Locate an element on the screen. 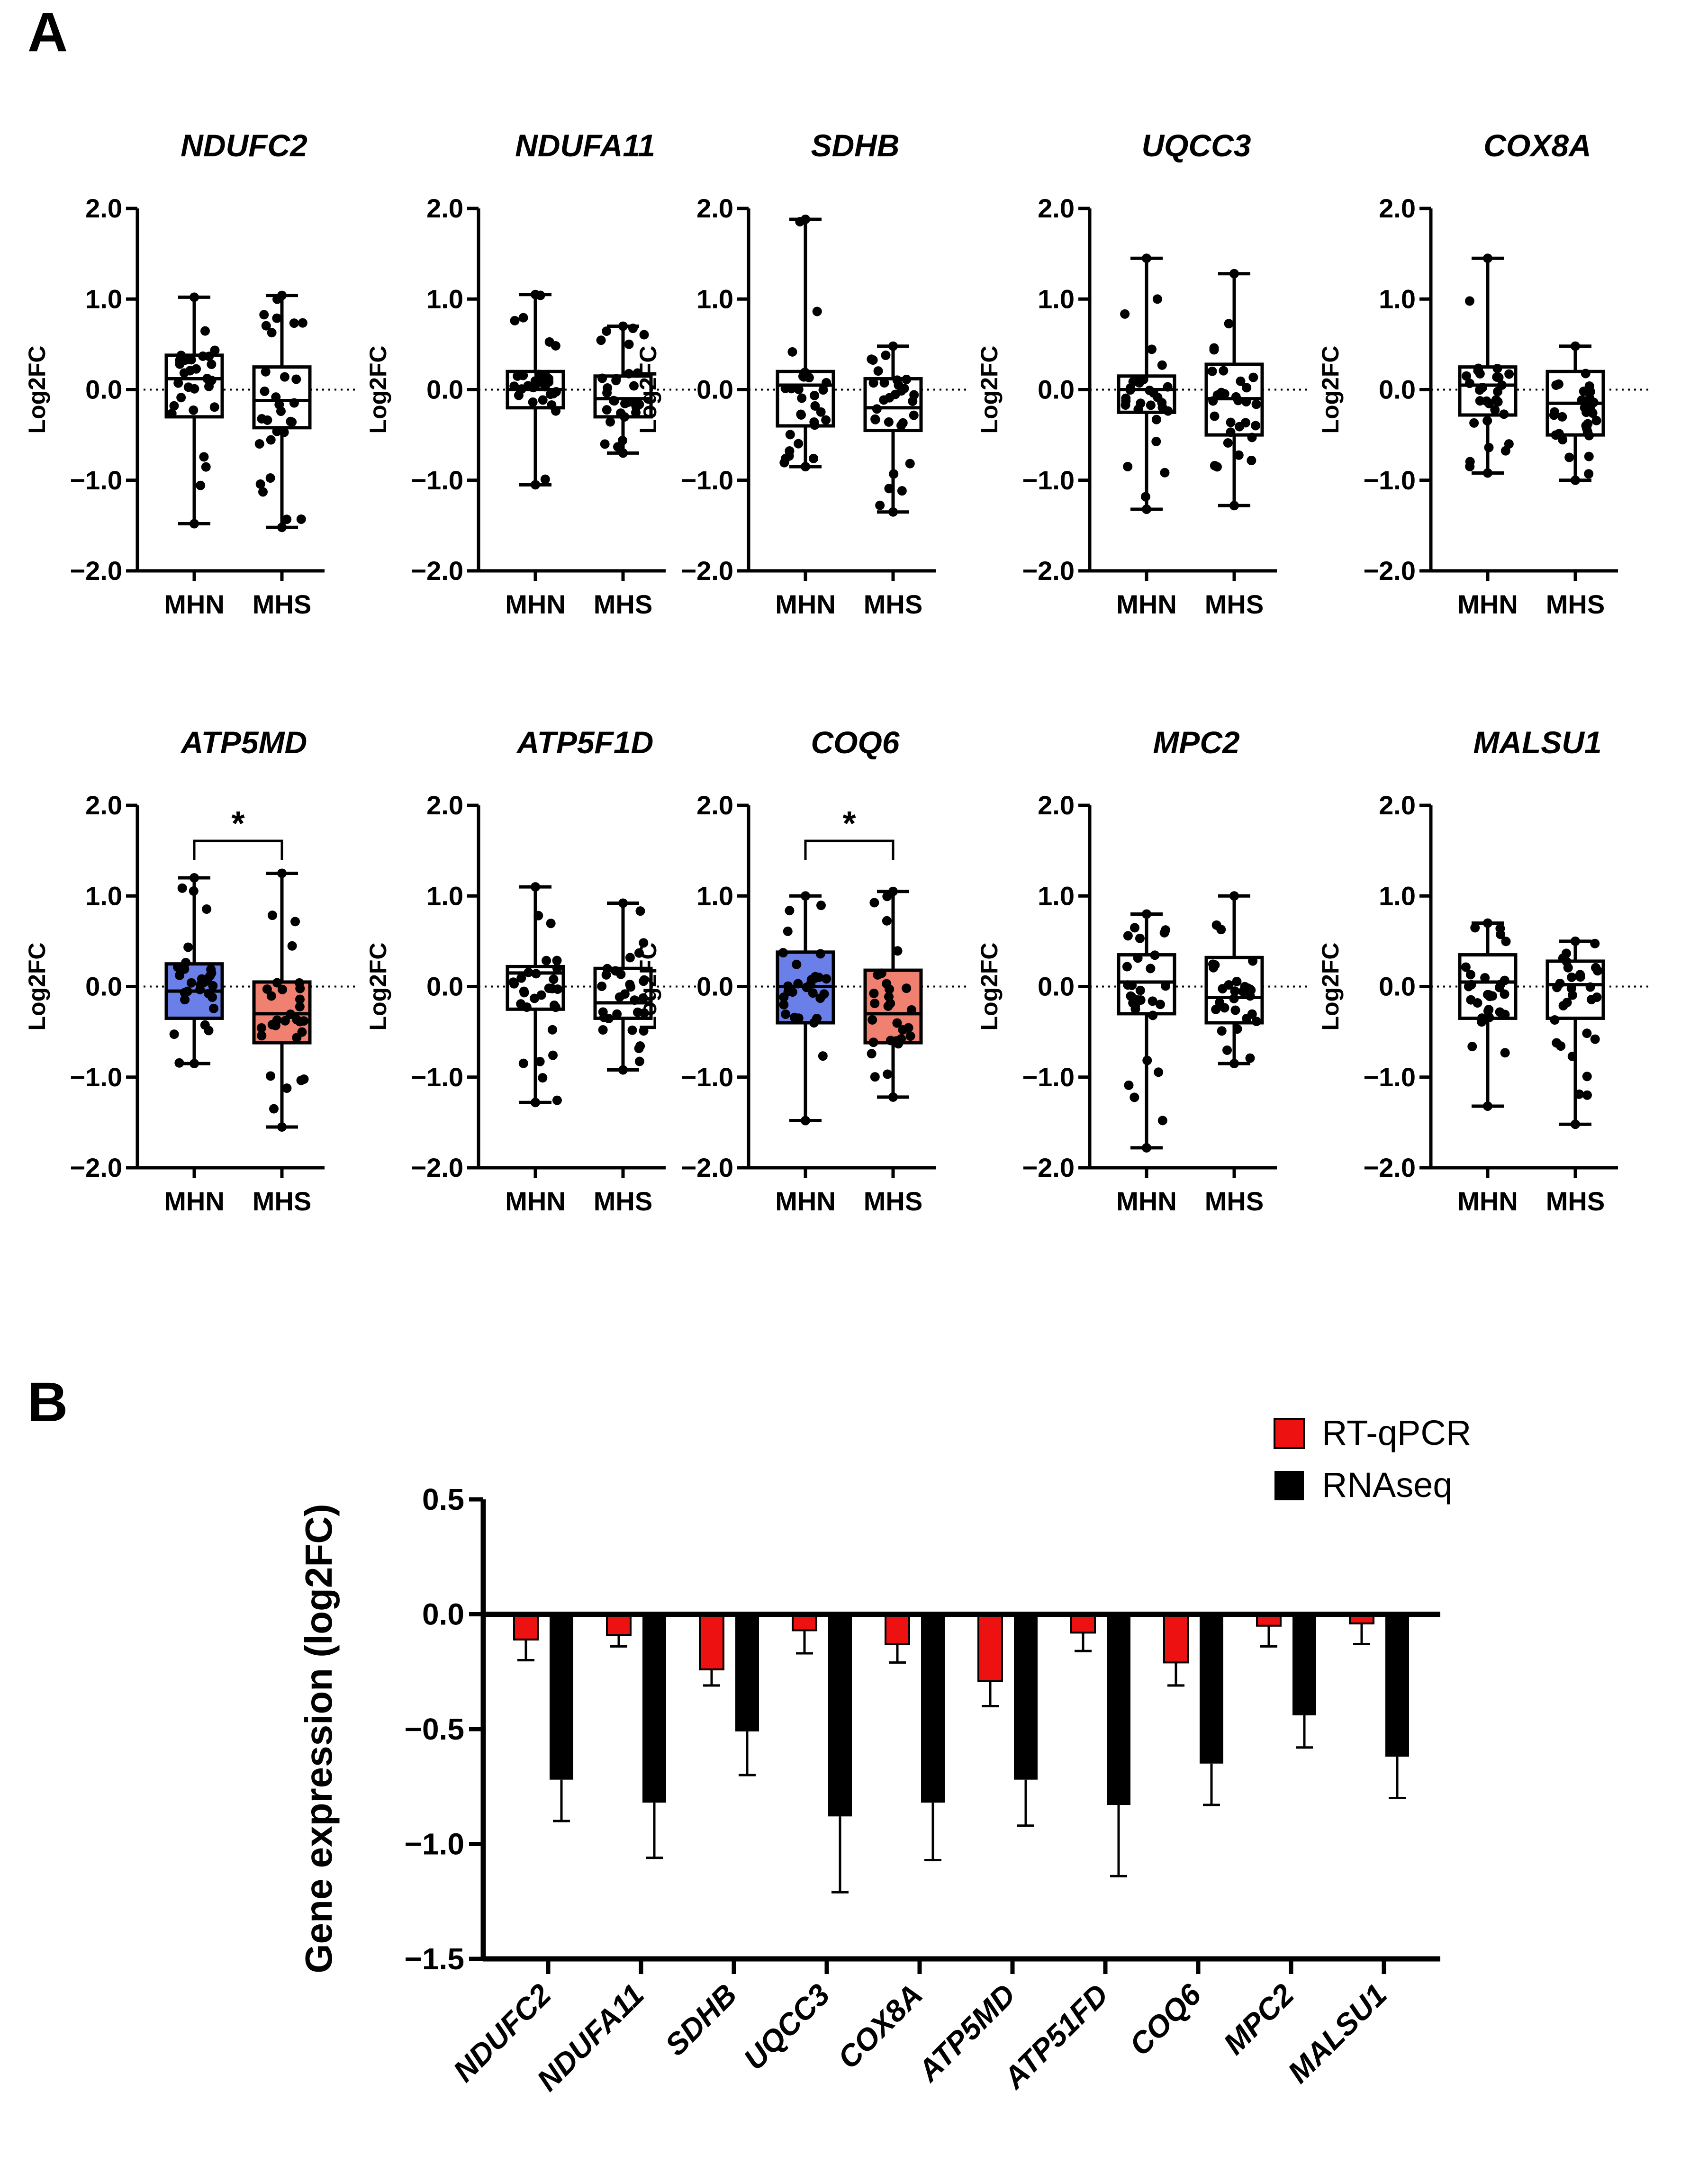 This screenshot has width=1708, height=2164. y-axis-label: Log2FC is located at coordinates (37, 389).